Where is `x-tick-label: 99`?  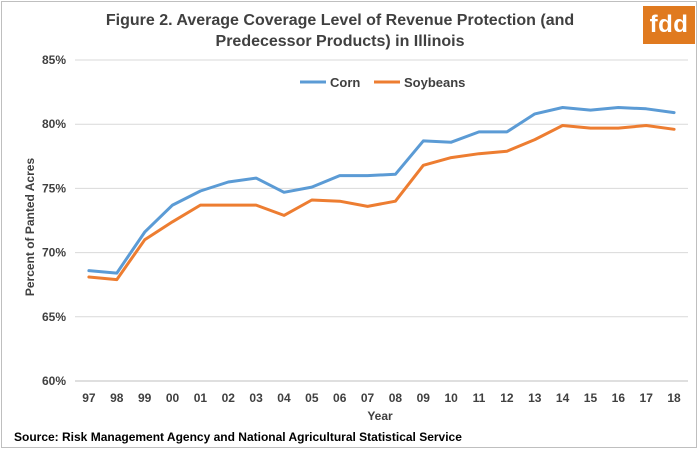
x-tick-label: 99 is located at coordinates (145, 398).